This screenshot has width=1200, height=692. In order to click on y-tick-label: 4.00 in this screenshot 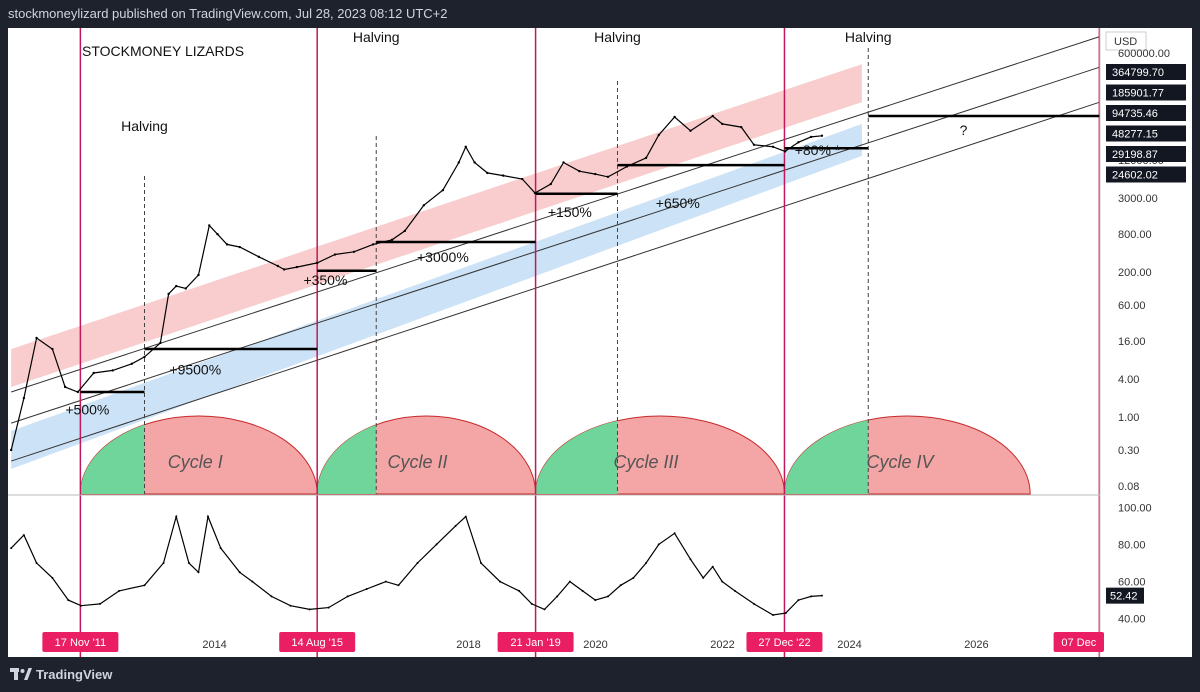, I will do `click(1128, 380)`.